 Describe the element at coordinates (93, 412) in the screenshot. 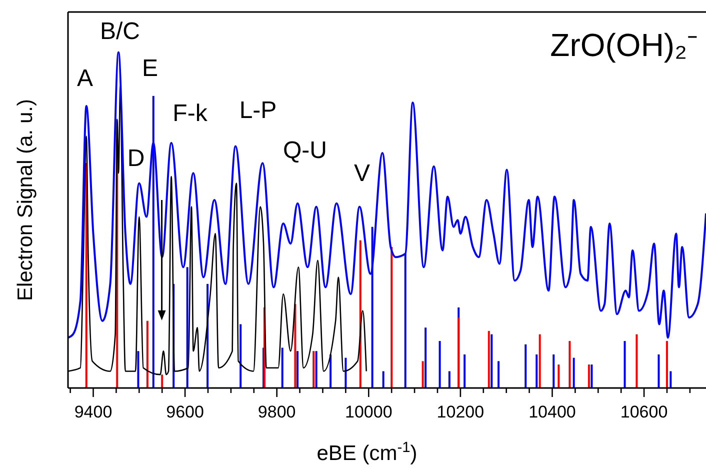

I see `x-tick-label: 9400` at that location.